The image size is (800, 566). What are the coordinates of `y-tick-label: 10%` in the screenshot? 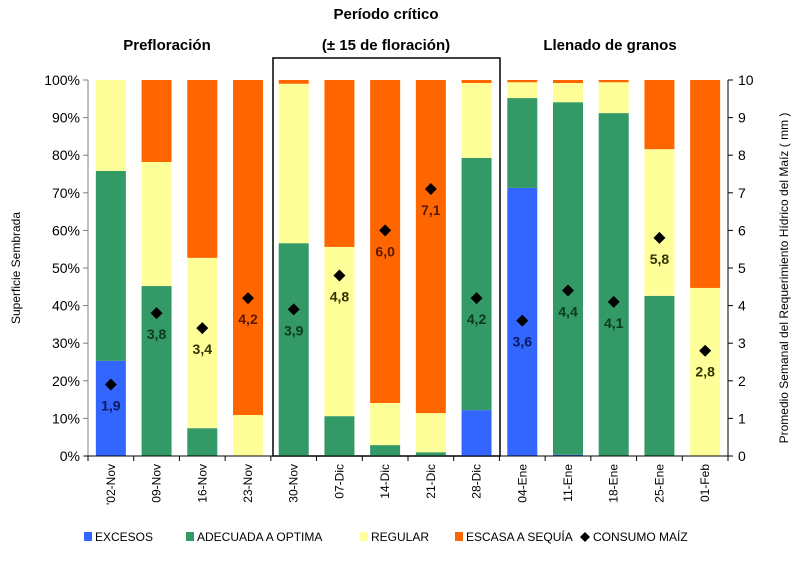 It's located at (66, 418).